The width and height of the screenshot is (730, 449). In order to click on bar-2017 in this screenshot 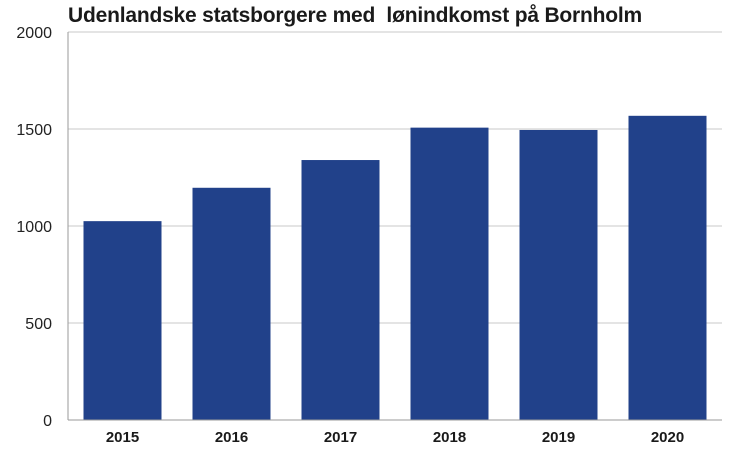, I will do `click(340, 290)`.